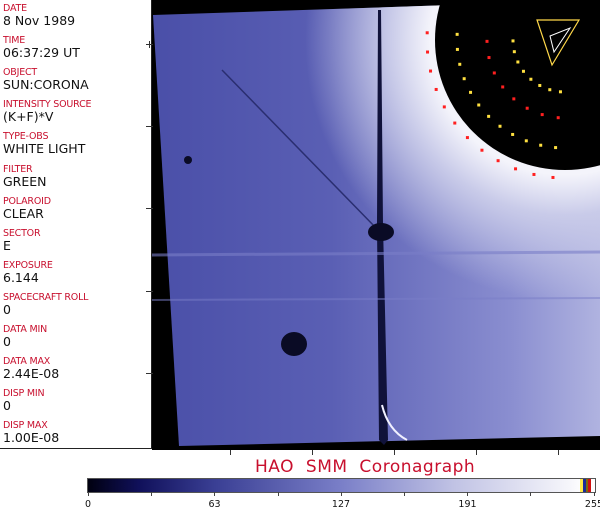 Image resolution: width=600 pixels, height=512 pixels. What do you see at coordinates (14, 41) in the screenshot?
I see `field-label: TIME` at bounding box center [14, 41].